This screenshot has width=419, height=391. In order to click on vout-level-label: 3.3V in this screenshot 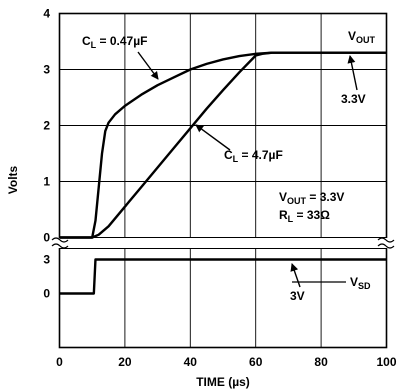, I will do `click(353, 99)`.